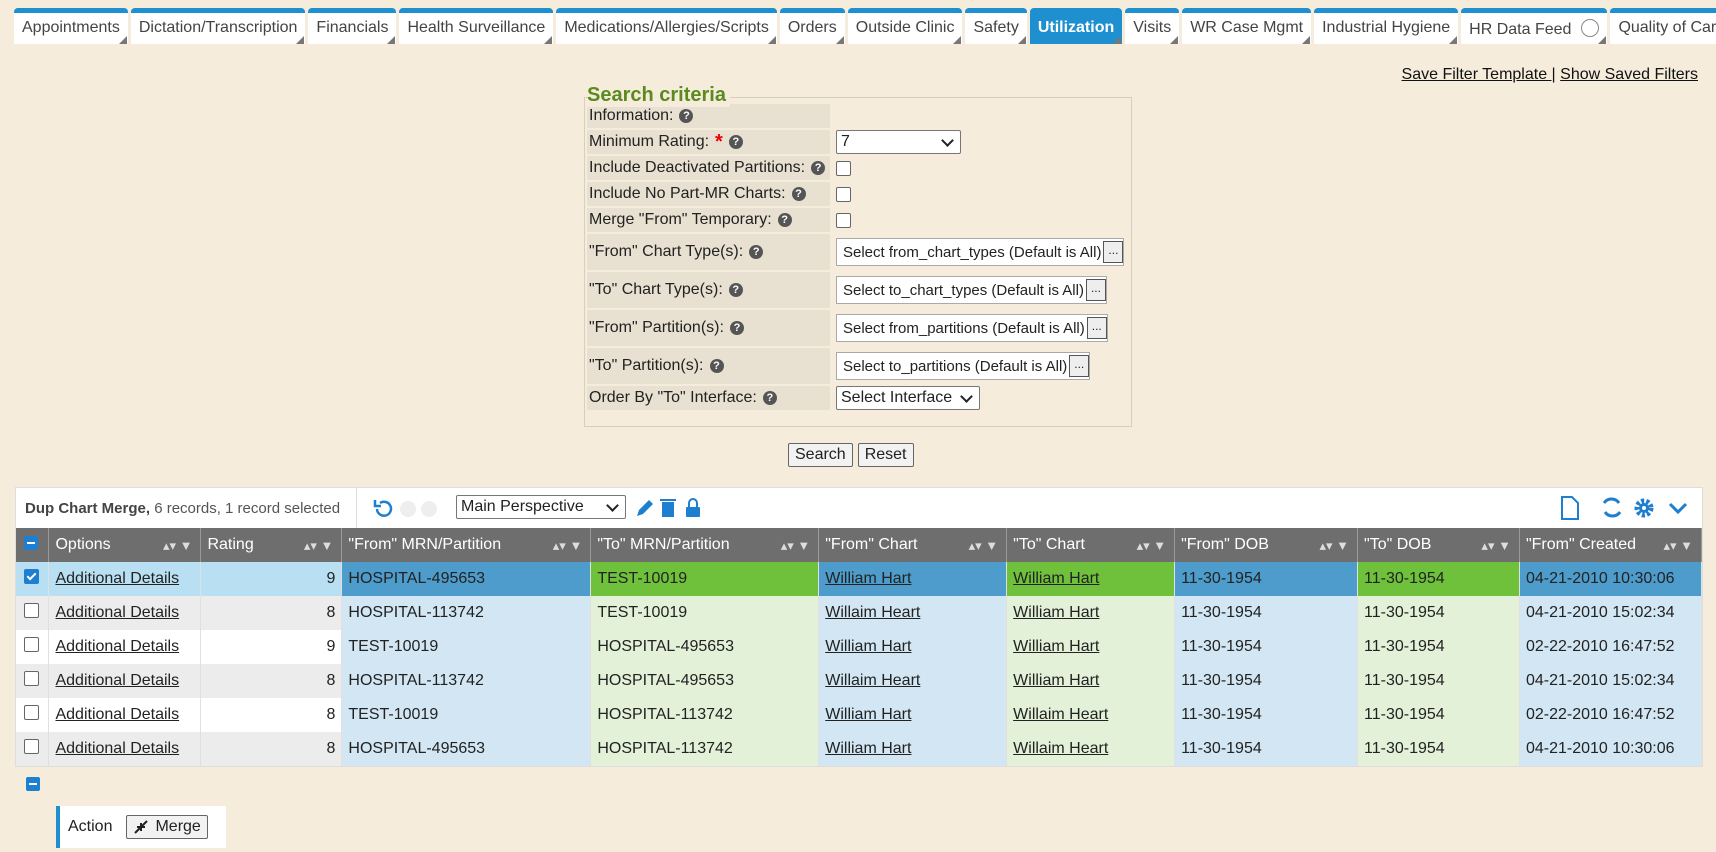 The image size is (1716, 852). Describe the element at coordinates (125, 545) in the screenshot. I see `column-header: Options ▴▾ ▼` at that location.